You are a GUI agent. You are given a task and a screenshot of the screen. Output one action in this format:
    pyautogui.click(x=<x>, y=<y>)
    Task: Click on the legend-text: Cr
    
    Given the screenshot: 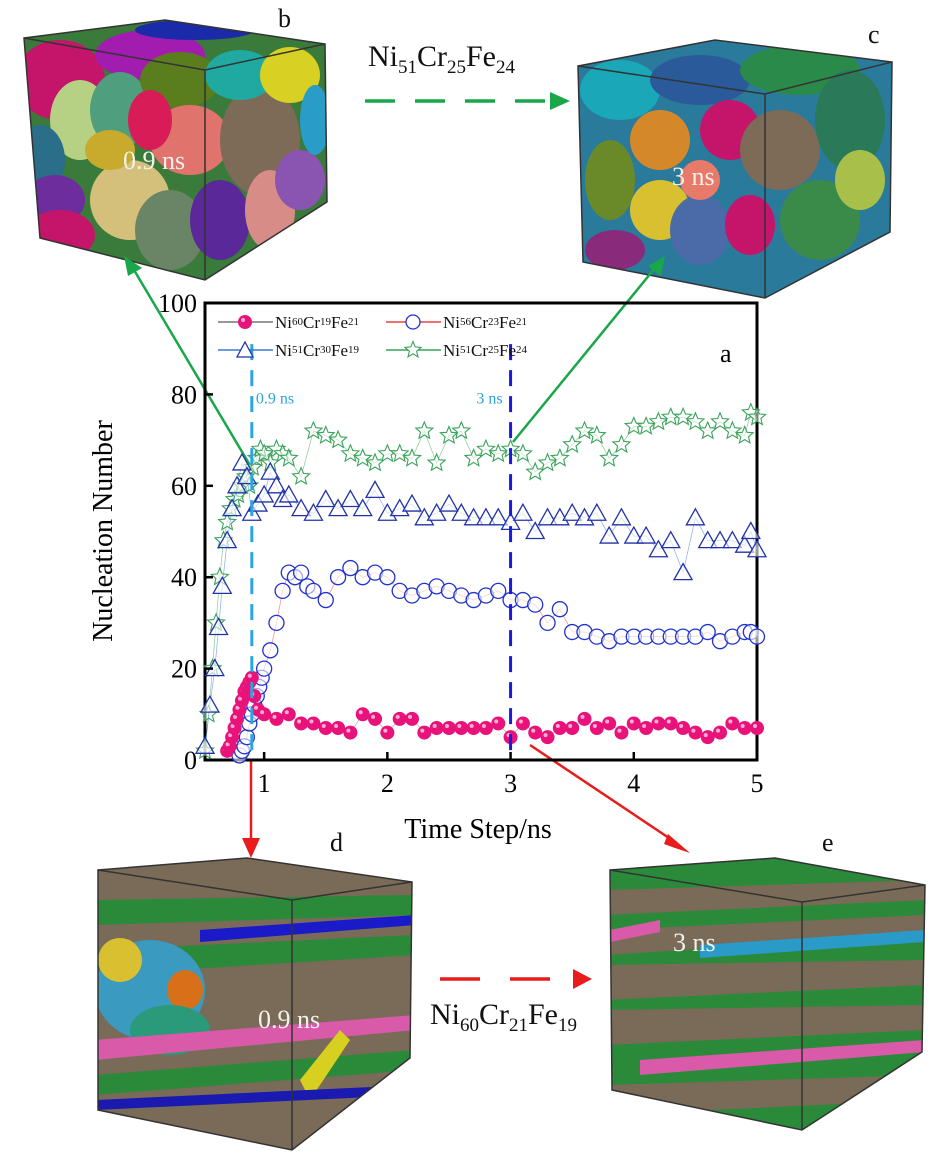 What is the action you would take?
    pyautogui.click(x=479, y=350)
    